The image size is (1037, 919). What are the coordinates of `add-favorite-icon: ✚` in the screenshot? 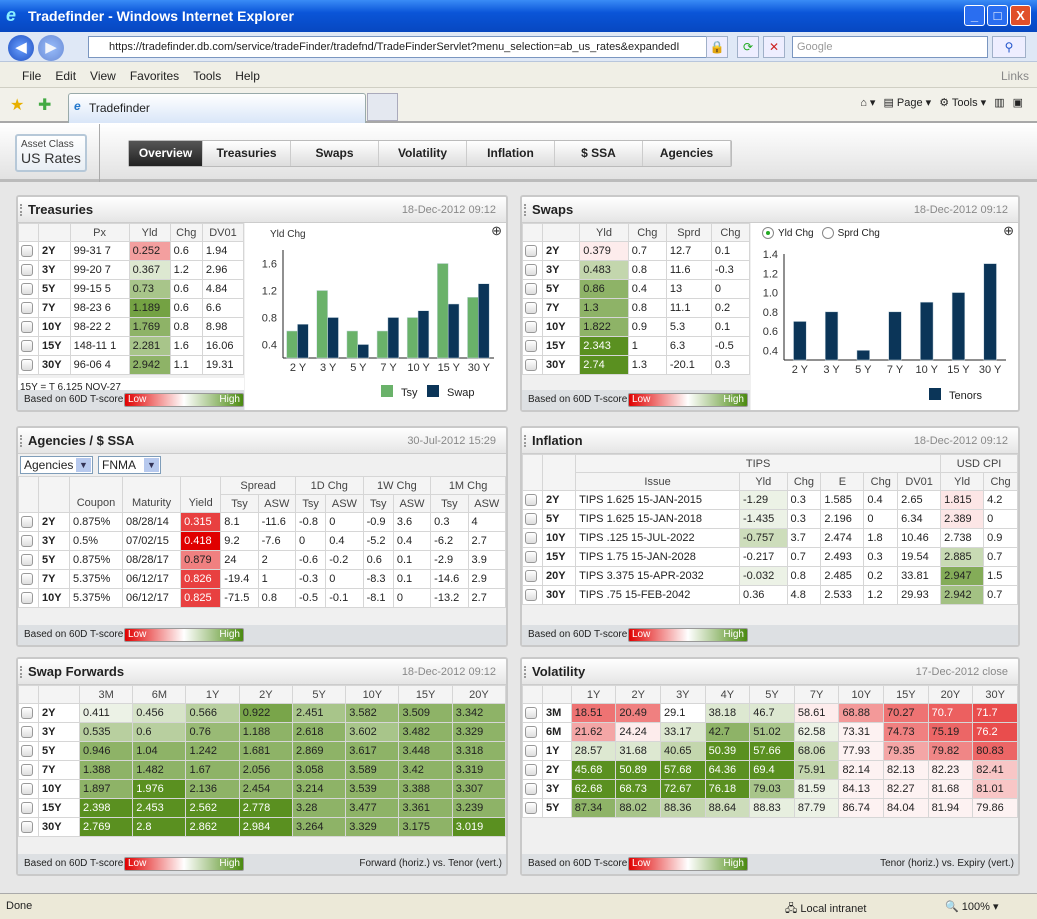 It's located at (45, 105).